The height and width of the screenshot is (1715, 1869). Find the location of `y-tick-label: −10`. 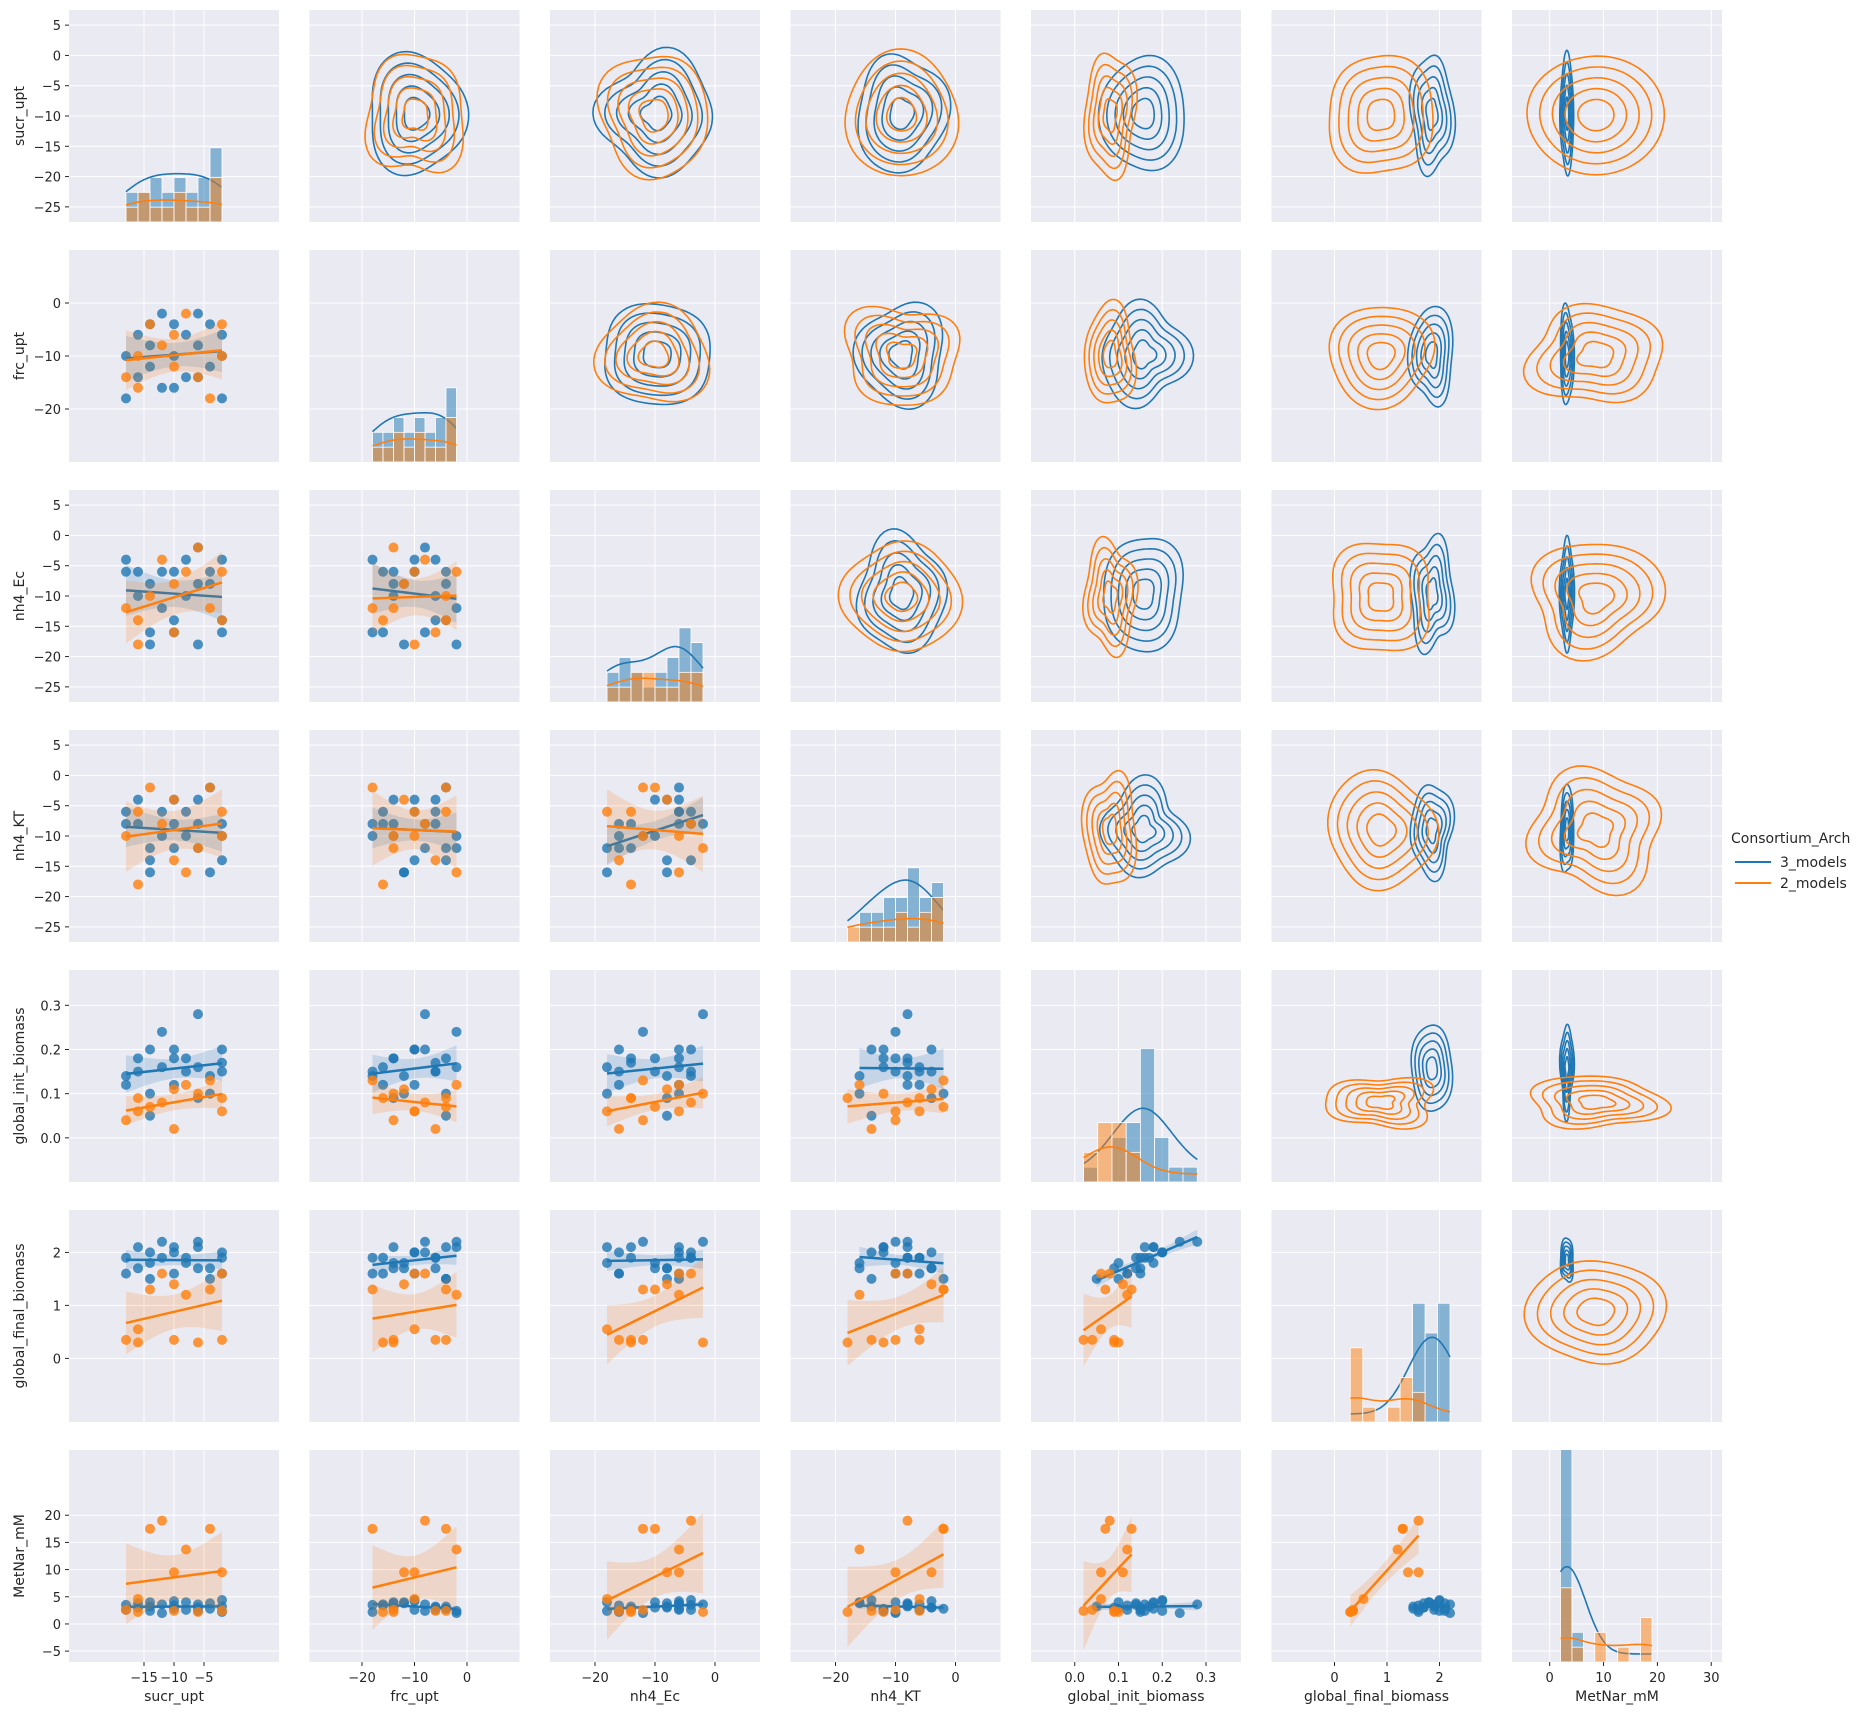

y-tick-label: −10 is located at coordinates (47, 117).